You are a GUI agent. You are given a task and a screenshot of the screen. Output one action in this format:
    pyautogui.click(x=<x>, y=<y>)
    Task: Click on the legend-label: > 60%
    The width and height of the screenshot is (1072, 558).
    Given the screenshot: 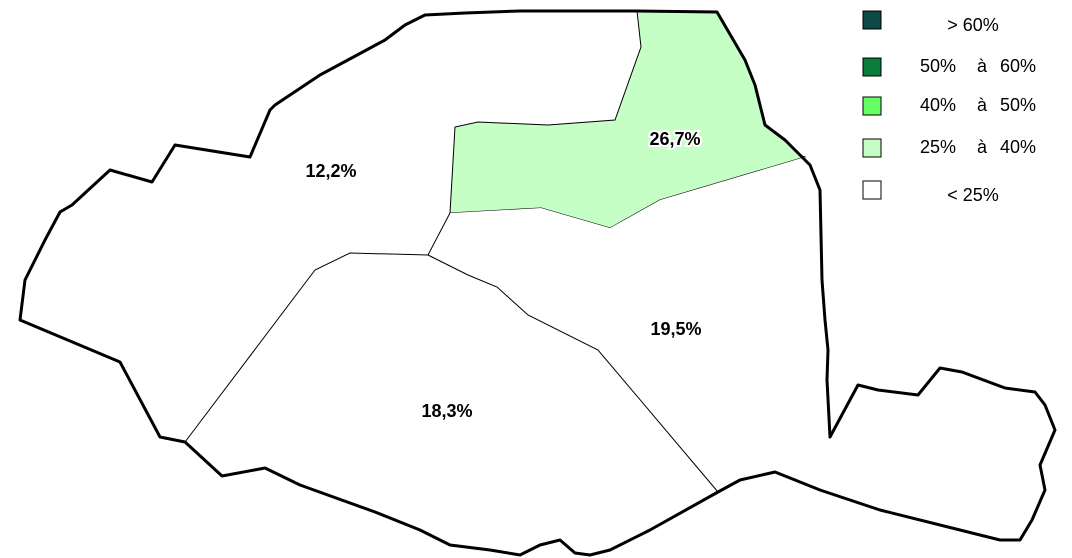 What is the action you would take?
    pyautogui.click(x=973, y=25)
    